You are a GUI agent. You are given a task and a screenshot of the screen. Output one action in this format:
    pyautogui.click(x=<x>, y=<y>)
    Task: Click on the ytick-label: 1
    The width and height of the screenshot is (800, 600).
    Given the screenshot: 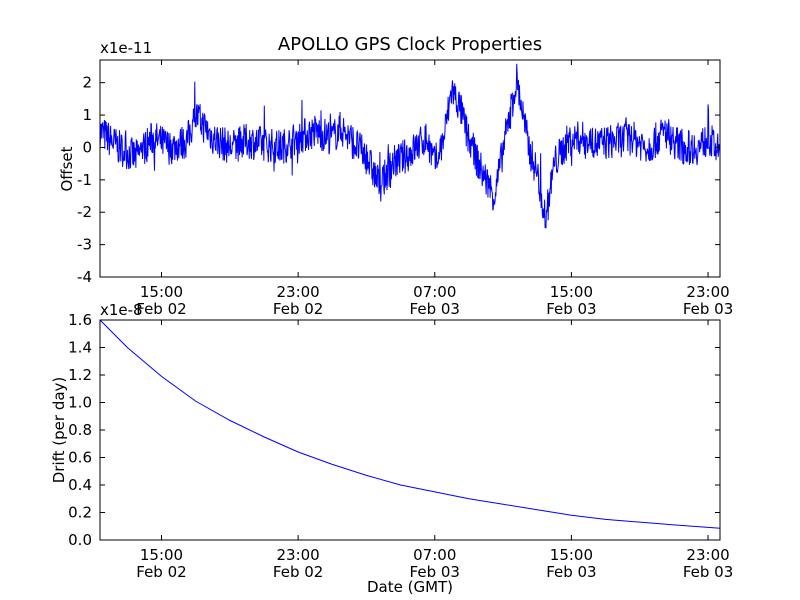 What is the action you would take?
    pyautogui.click(x=87, y=115)
    